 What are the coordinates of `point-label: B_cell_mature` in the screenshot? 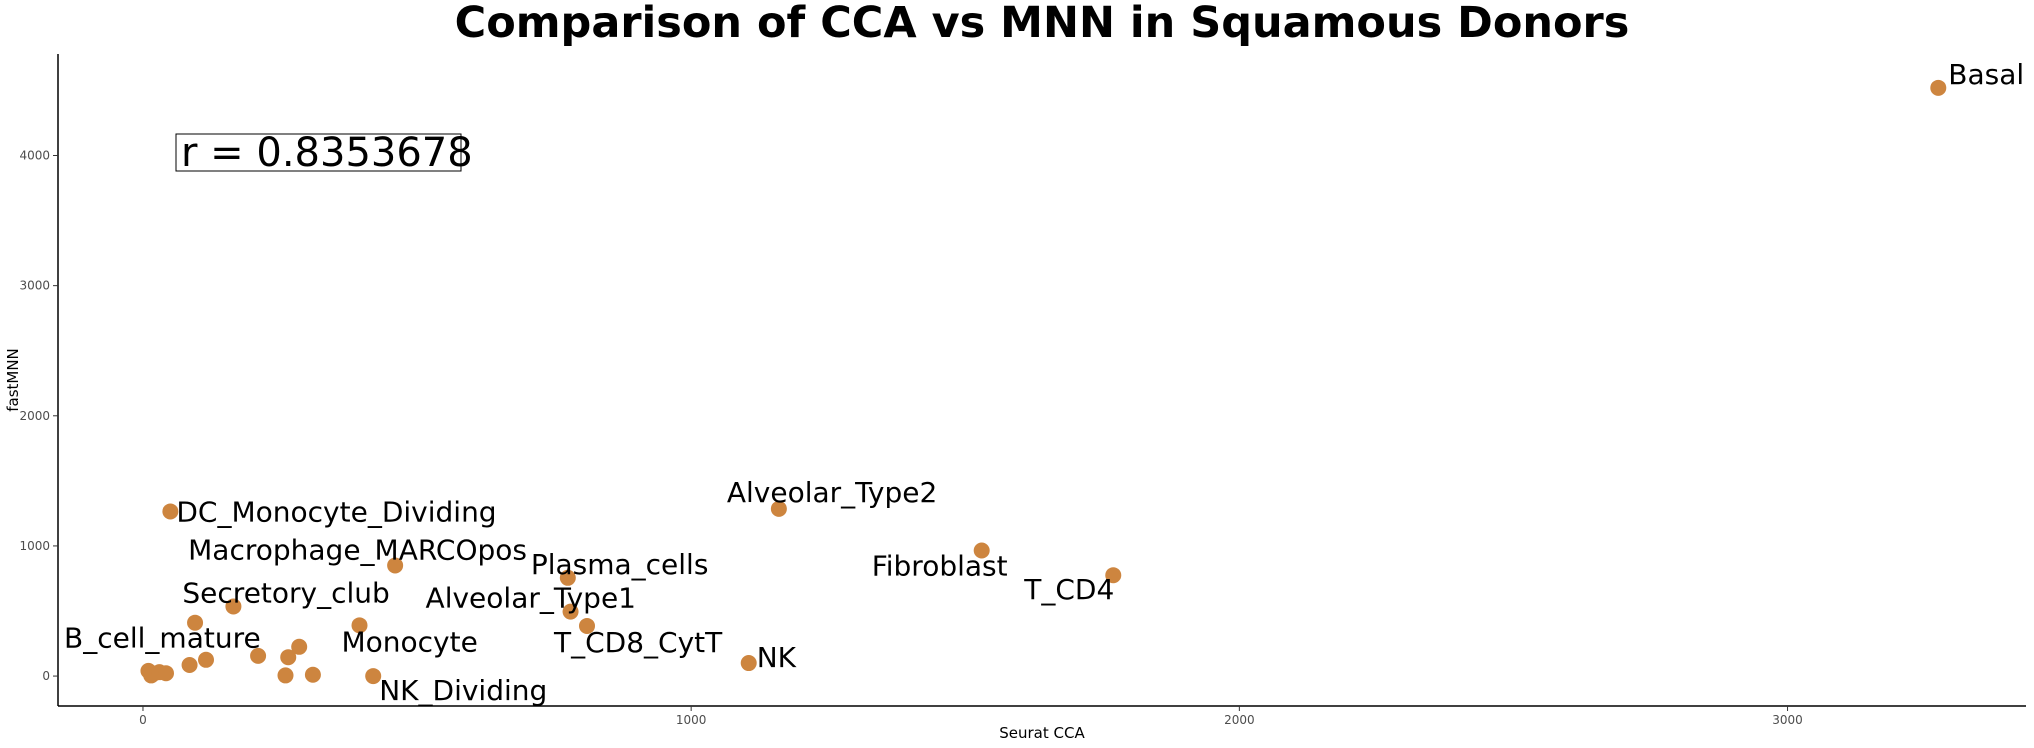 It's located at (162, 638).